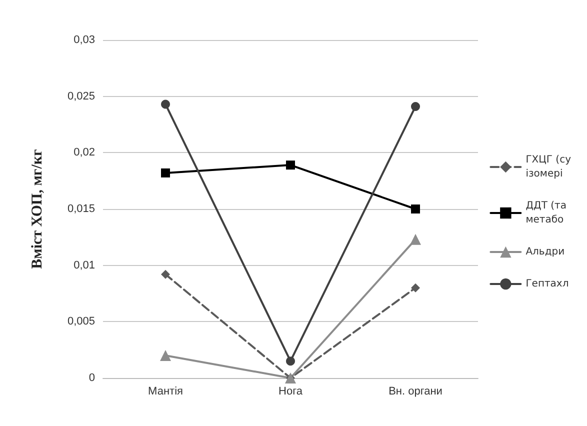  What do you see at coordinates (84, 265) in the screenshot?
I see `y-tick-label: 0,01` at bounding box center [84, 265].